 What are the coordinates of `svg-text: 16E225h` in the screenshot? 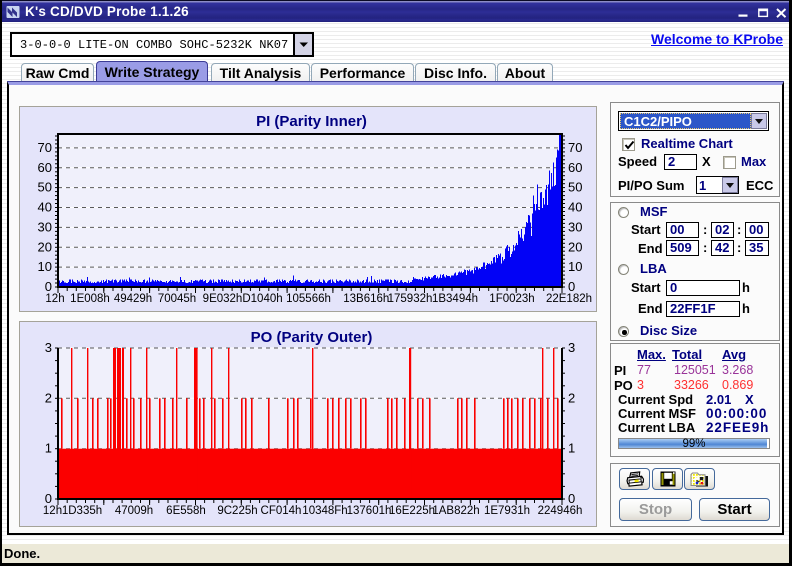 It's located at (412, 511).